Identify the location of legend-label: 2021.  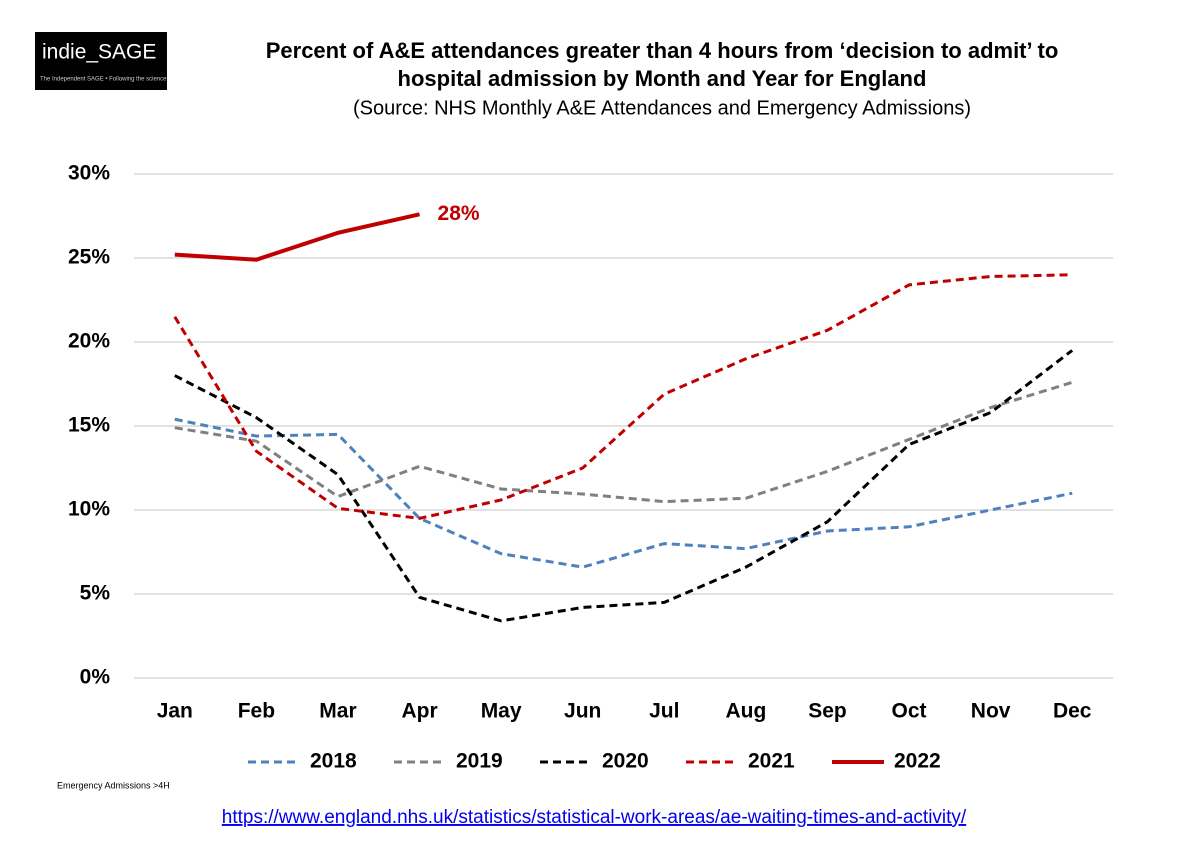
(771, 761).